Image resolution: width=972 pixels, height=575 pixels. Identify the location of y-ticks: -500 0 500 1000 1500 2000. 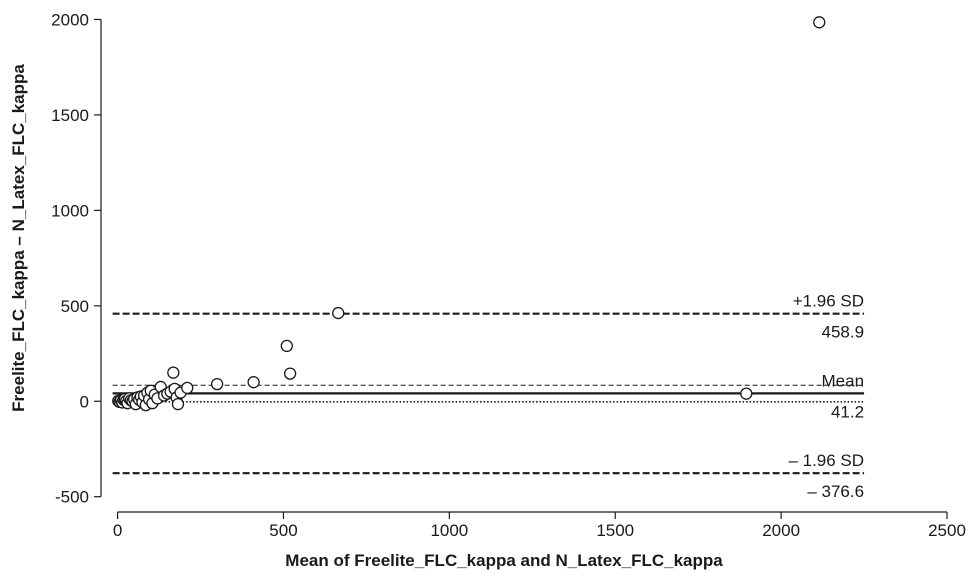
(76, 258).